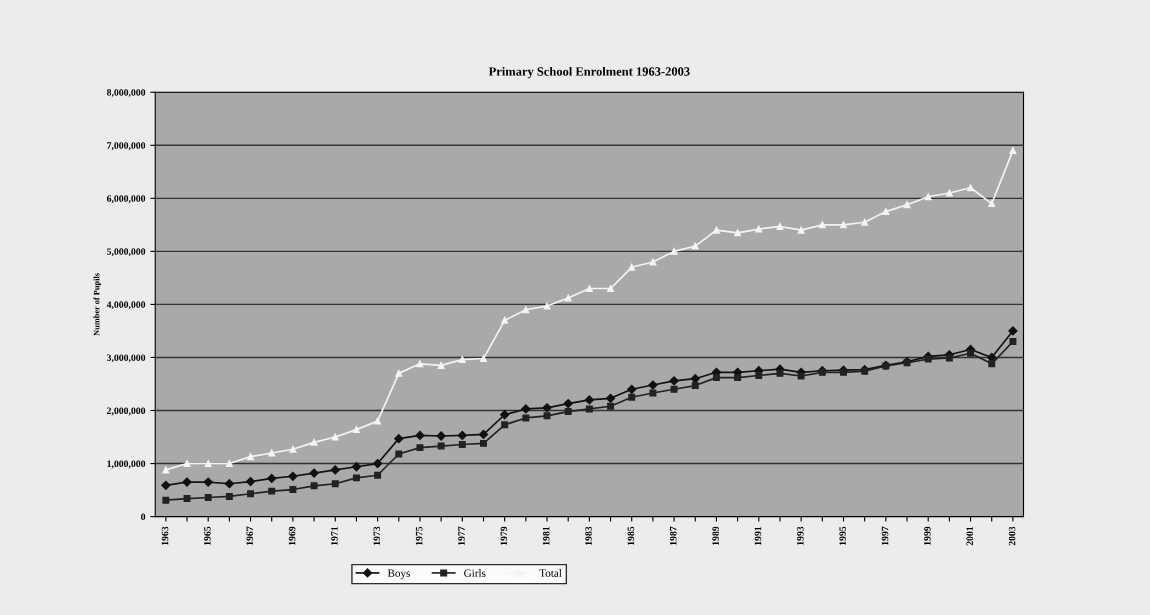 This screenshot has width=1150, height=615. What do you see at coordinates (550, 573) in the screenshot?
I see `legend-label: Total` at bounding box center [550, 573].